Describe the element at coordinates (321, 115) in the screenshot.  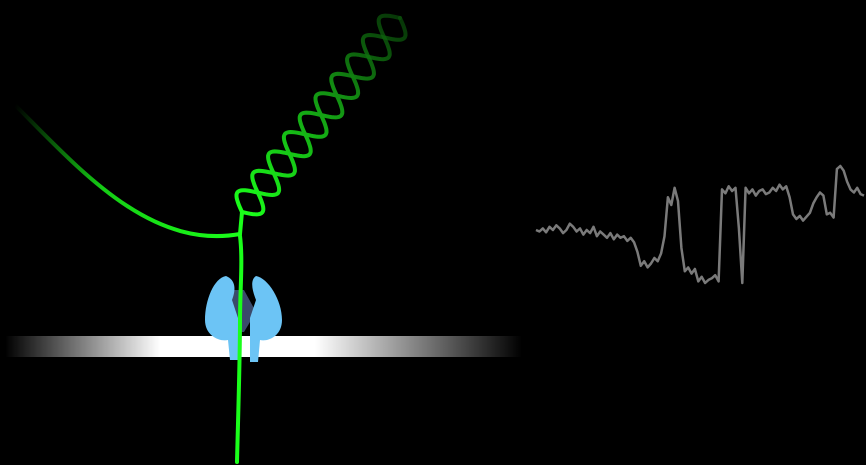
I see `dna-helix-strand-b` at that location.